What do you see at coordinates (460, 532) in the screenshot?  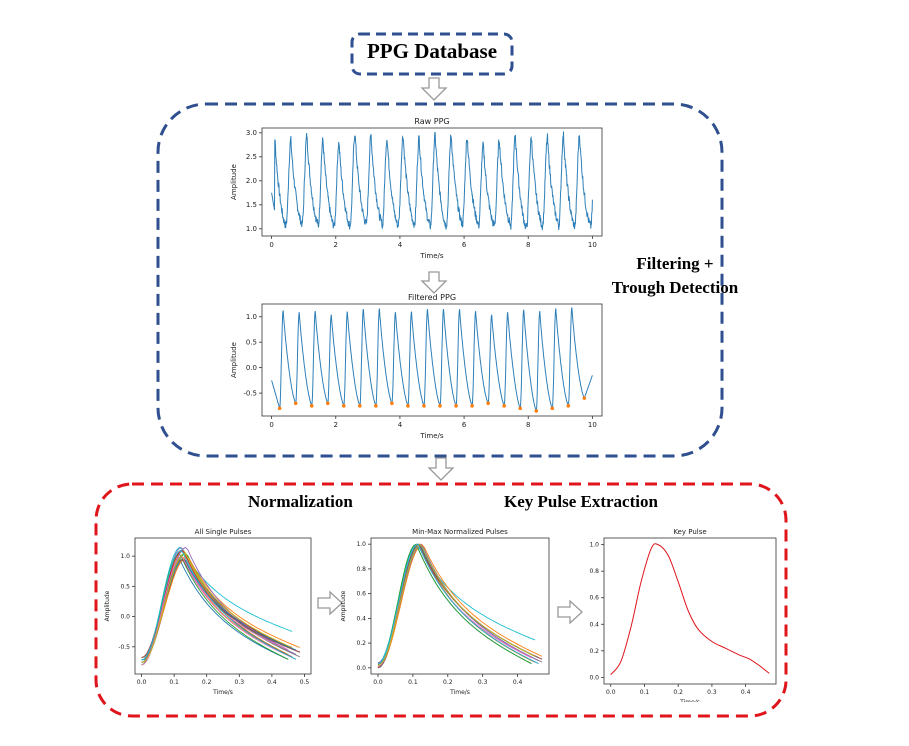 I see `chart-title: Min-Max Normalized Pulses` at bounding box center [460, 532].